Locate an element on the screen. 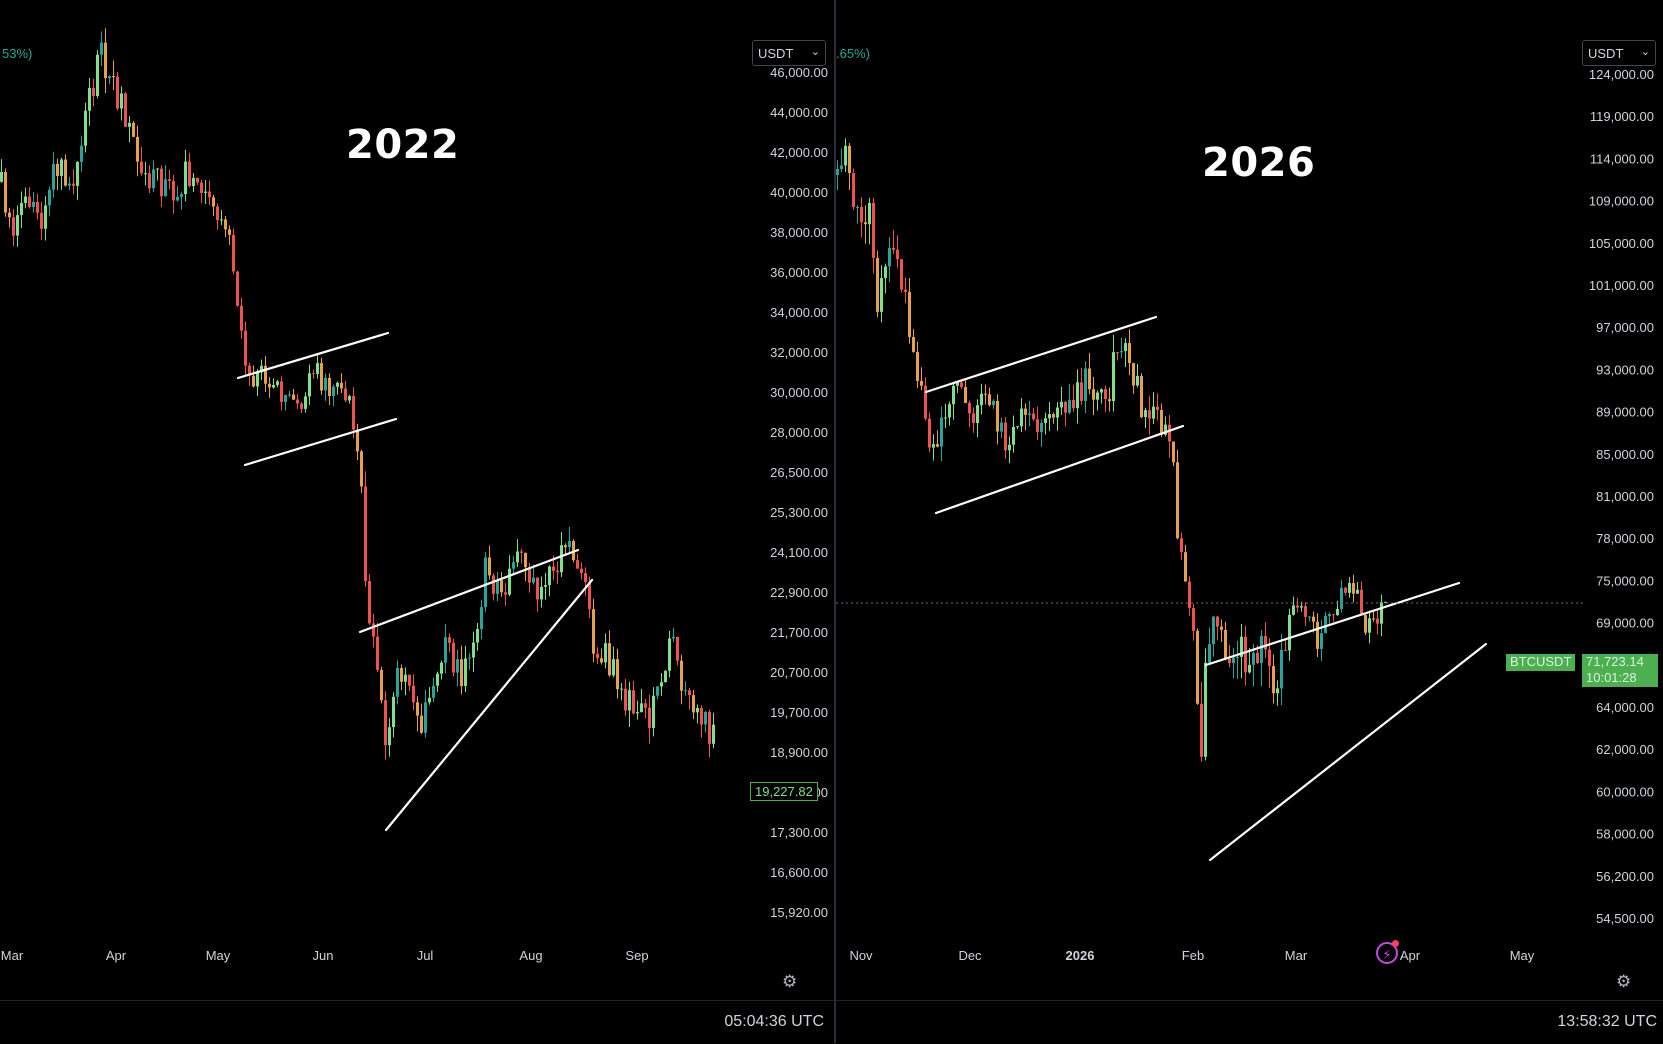 This screenshot has width=1663, height=1044. trendline is located at coordinates (1348, 752).